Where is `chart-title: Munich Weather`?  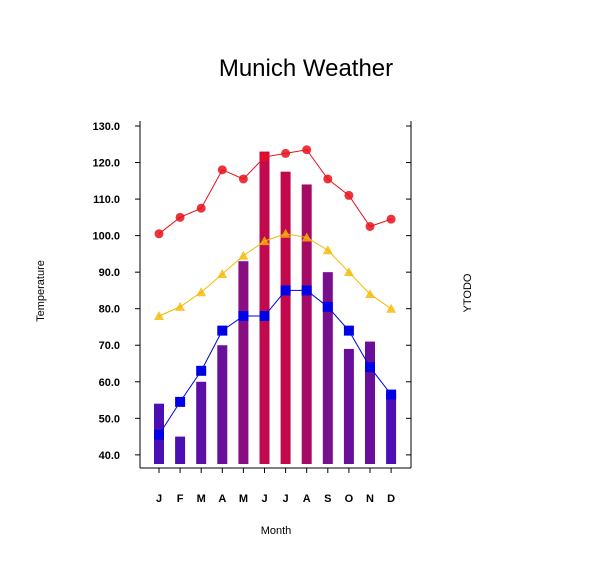
chart-title: Munich Weather is located at coordinates (306, 68).